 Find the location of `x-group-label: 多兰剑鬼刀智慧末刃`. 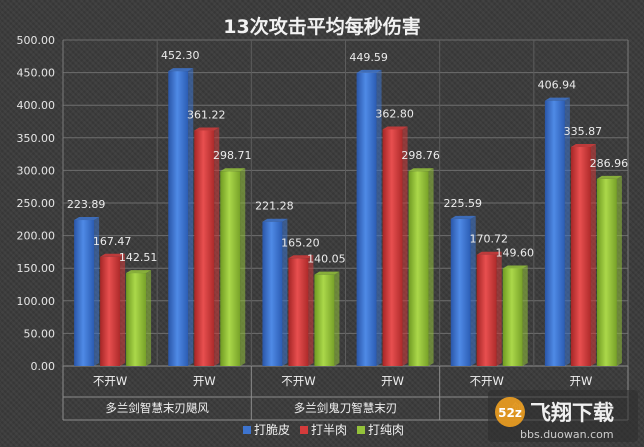

x-group-label: 多兰剑鬼刀智慧末刃 is located at coordinates (346, 408).